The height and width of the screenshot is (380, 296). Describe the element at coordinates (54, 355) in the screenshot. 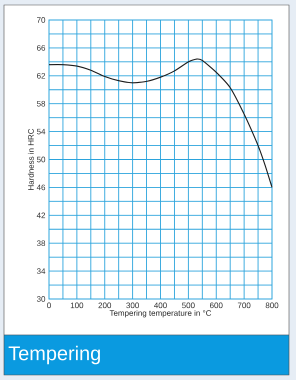

I see `text: Tempering` at that location.